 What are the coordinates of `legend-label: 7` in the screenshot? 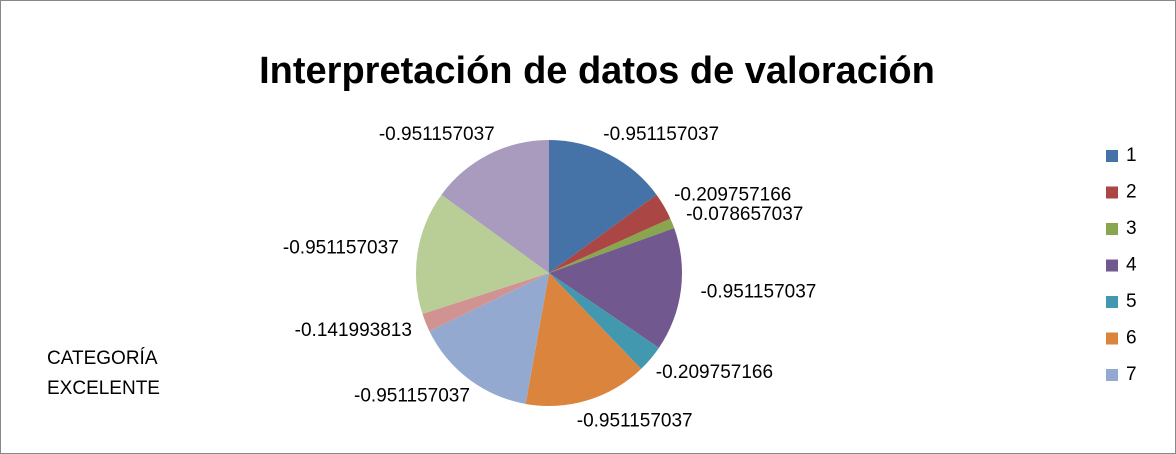 It's located at (1131, 374).